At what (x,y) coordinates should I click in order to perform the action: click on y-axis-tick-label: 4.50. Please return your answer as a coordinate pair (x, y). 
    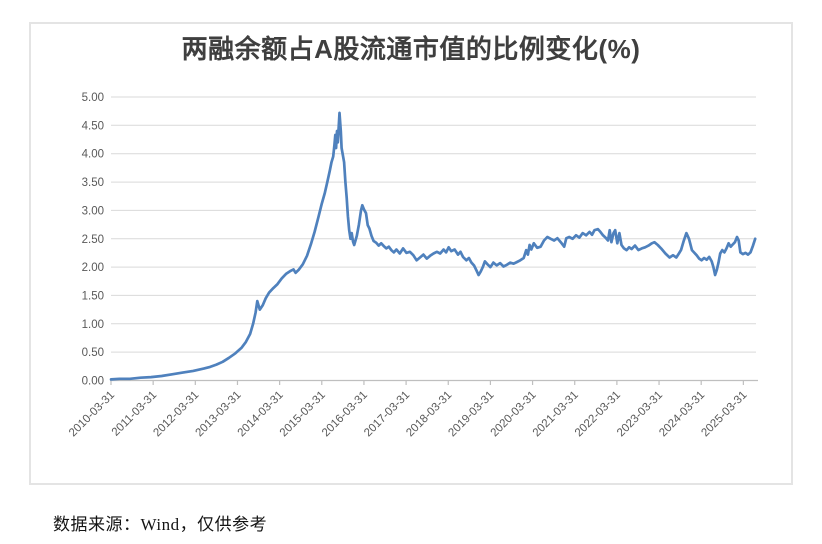
    Looking at the image, I should click on (93, 126).